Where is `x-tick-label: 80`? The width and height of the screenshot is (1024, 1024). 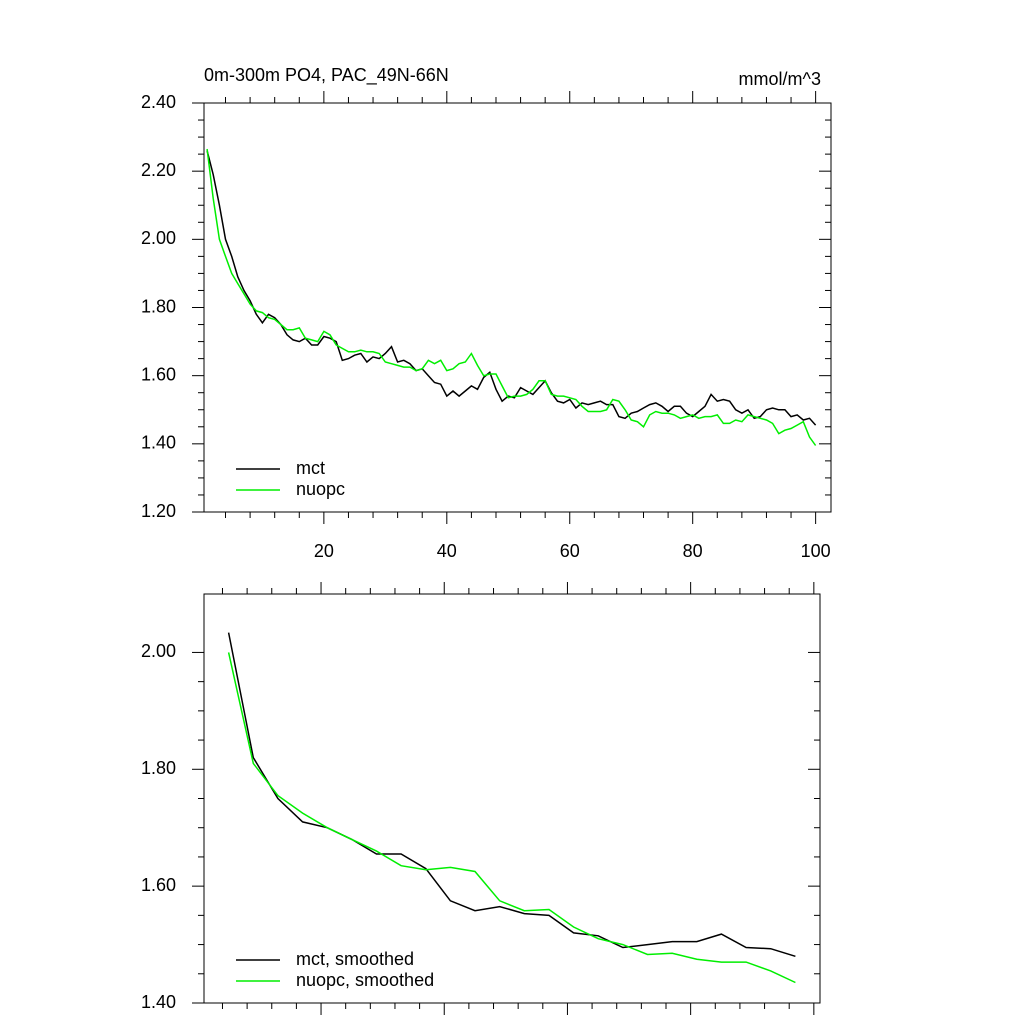 x-tick-label: 80 is located at coordinates (693, 551).